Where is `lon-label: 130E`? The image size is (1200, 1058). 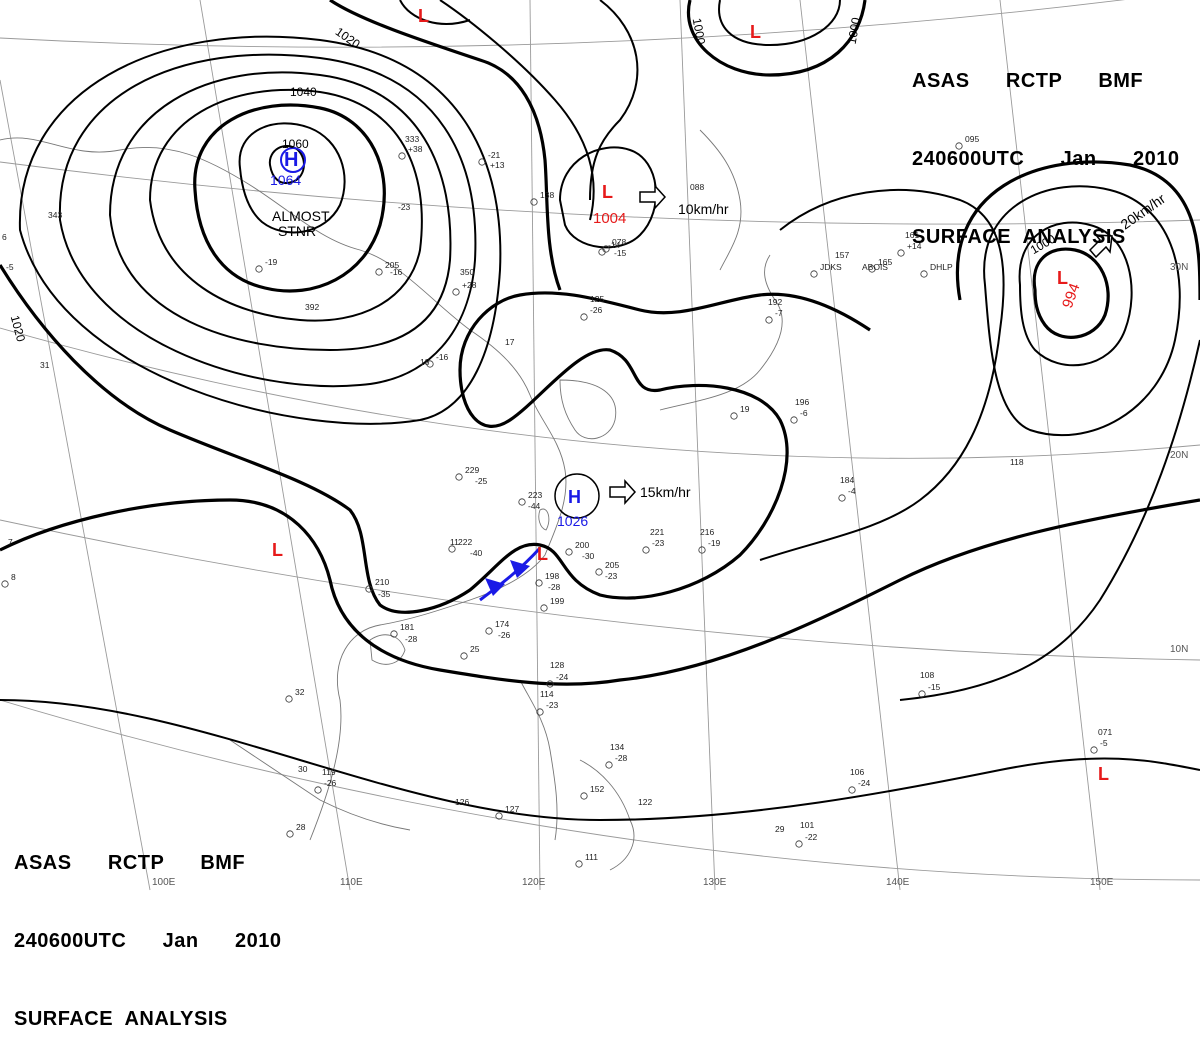 lon-label: 130E is located at coordinates (715, 882).